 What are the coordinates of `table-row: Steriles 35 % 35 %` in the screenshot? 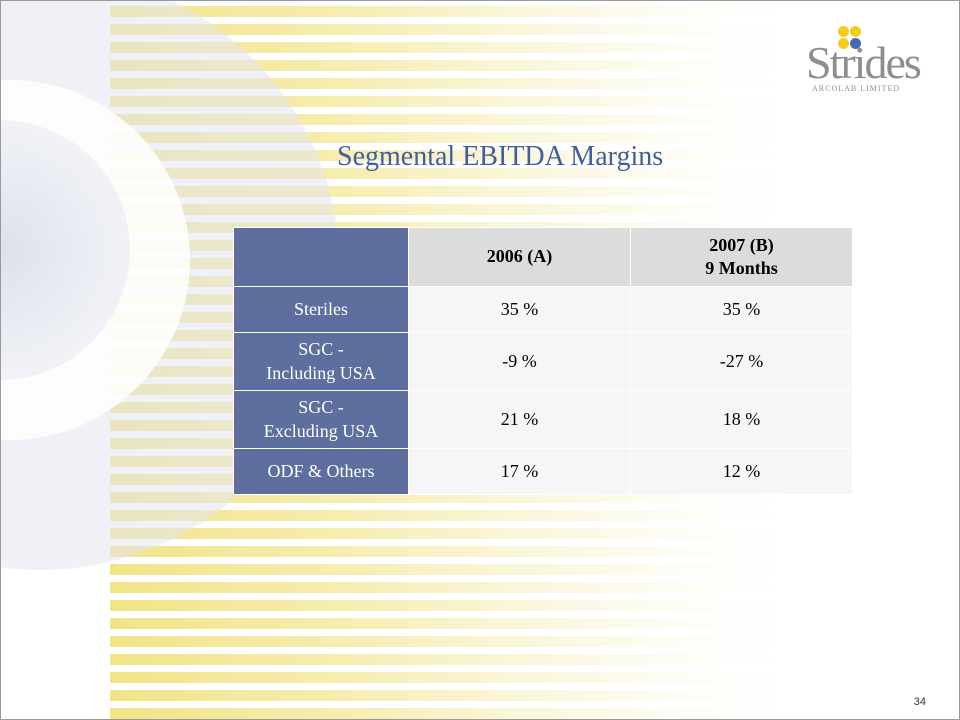 It's located at (543, 309).